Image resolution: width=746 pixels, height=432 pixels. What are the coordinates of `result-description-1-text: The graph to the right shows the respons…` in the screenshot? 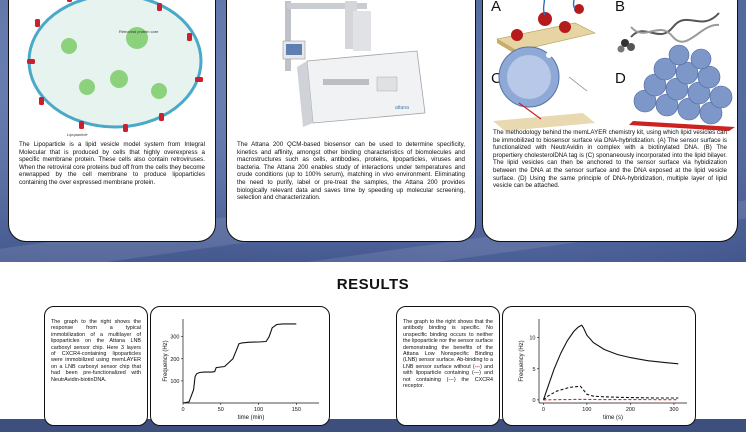 It's located at (96, 351).